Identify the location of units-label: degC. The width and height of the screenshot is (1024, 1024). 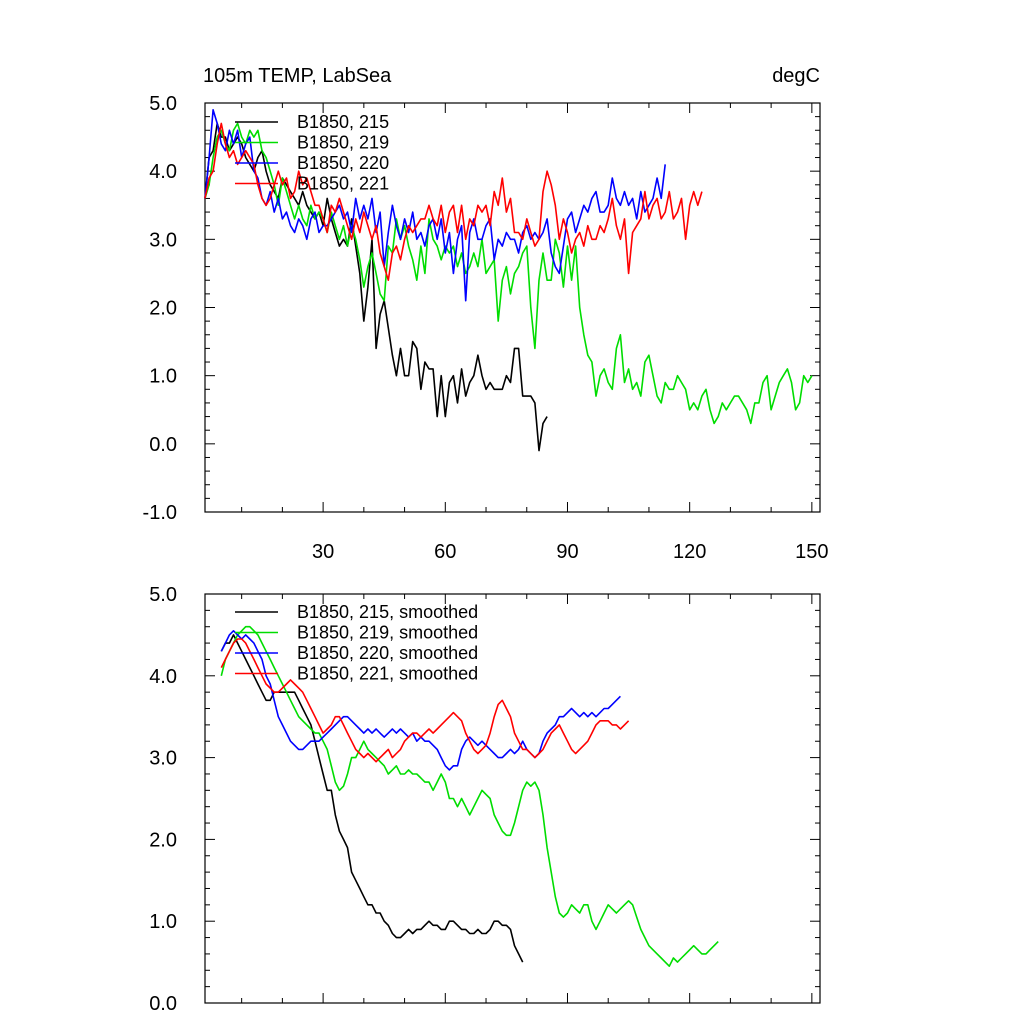
(796, 76).